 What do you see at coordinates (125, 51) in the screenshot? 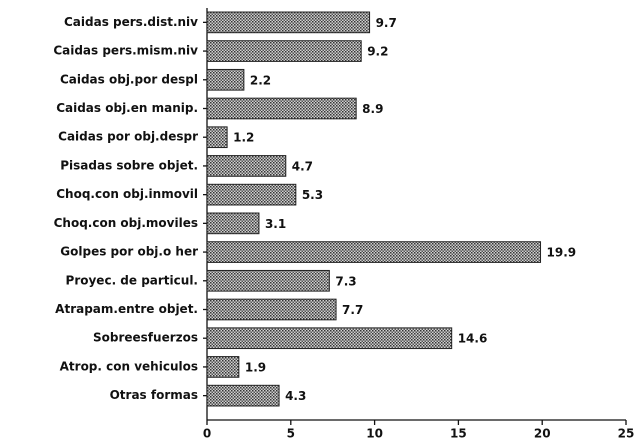
I see `y-tick-label: Caidas pers.mism.niv` at bounding box center [125, 51].